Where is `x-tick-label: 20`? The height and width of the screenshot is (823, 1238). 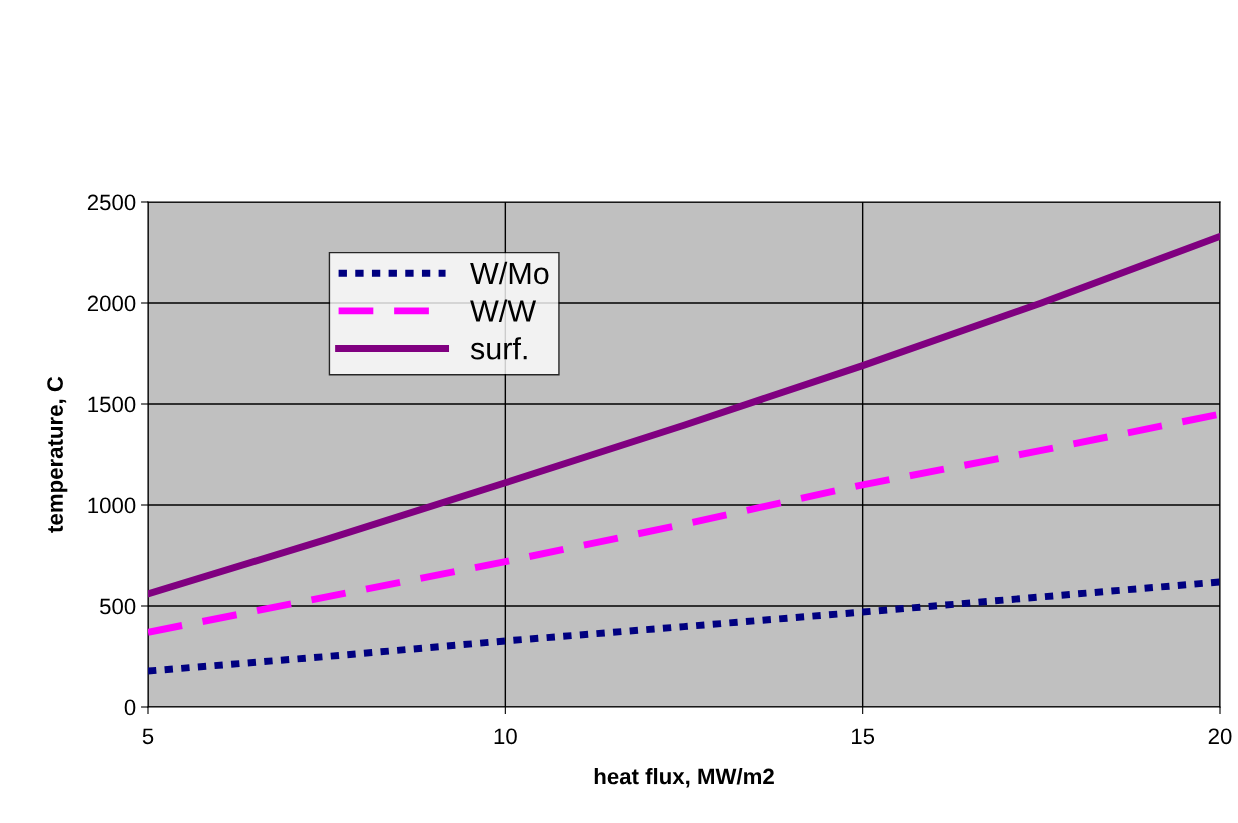 x-tick-label: 20 is located at coordinates (1220, 736).